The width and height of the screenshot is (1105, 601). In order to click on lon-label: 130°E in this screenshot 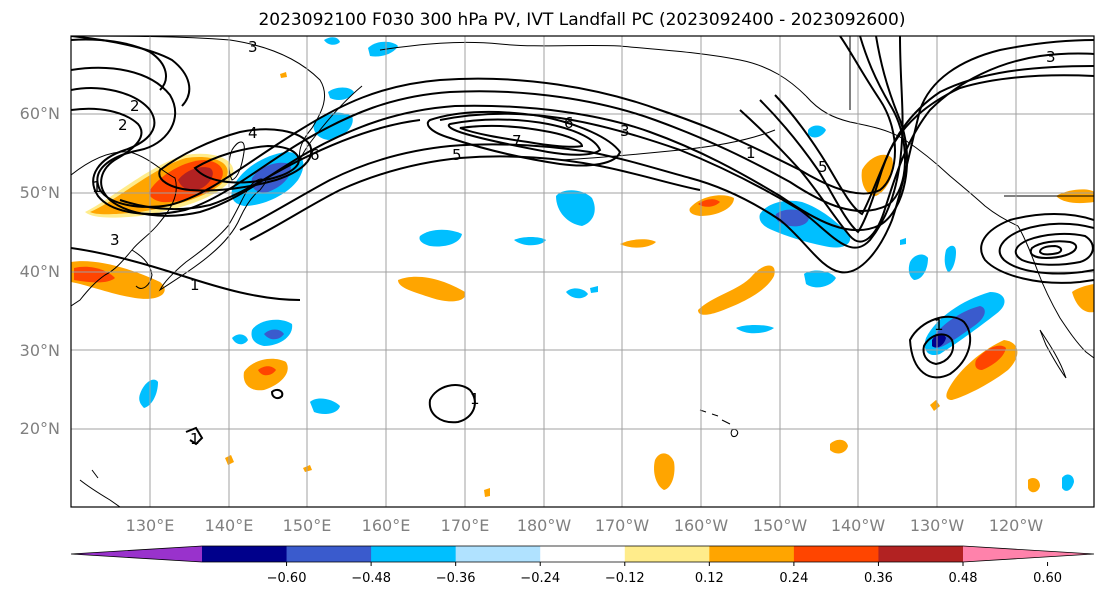, I will do `click(150, 525)`.